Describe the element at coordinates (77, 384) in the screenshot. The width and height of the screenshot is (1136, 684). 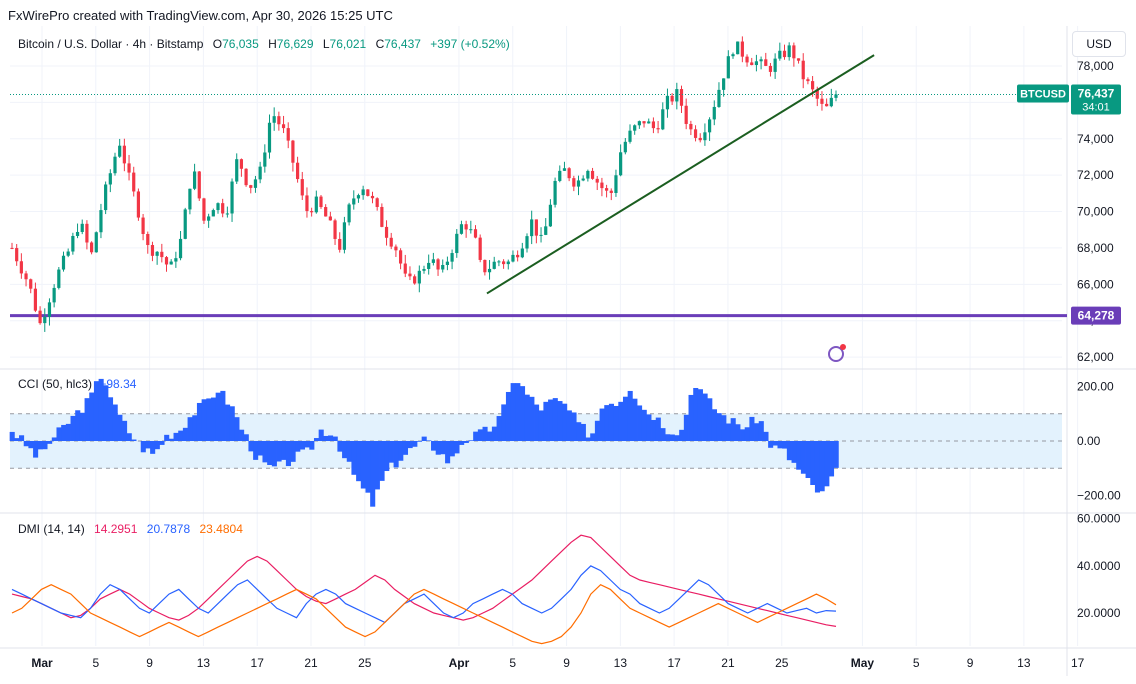
I see `cci-legend: CCI (50, hlc3) −98.34` at that location.